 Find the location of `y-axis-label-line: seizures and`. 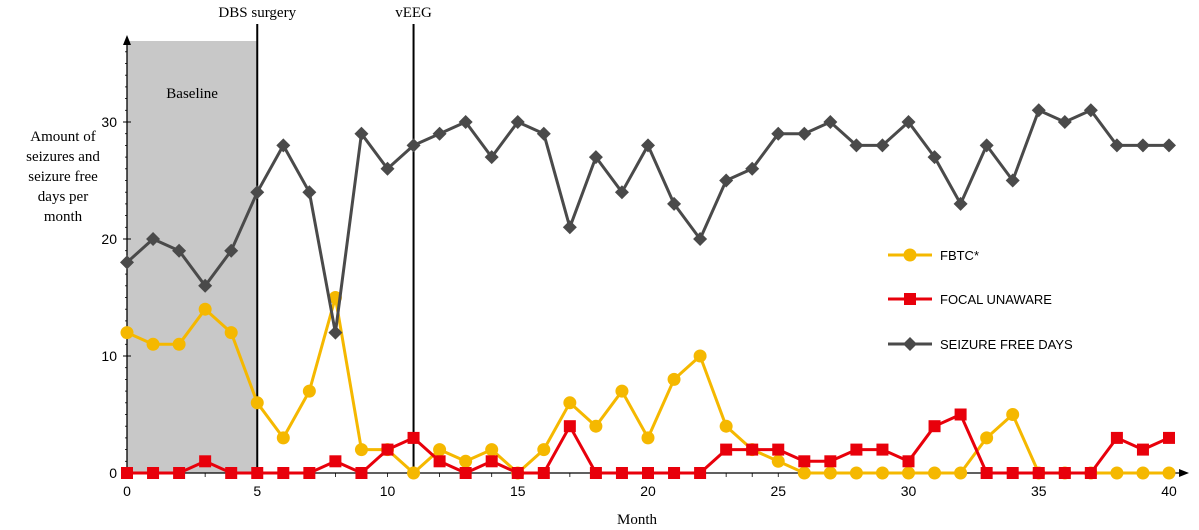

y-axis-label-line: seizures and is located at coordinates (63, 157).